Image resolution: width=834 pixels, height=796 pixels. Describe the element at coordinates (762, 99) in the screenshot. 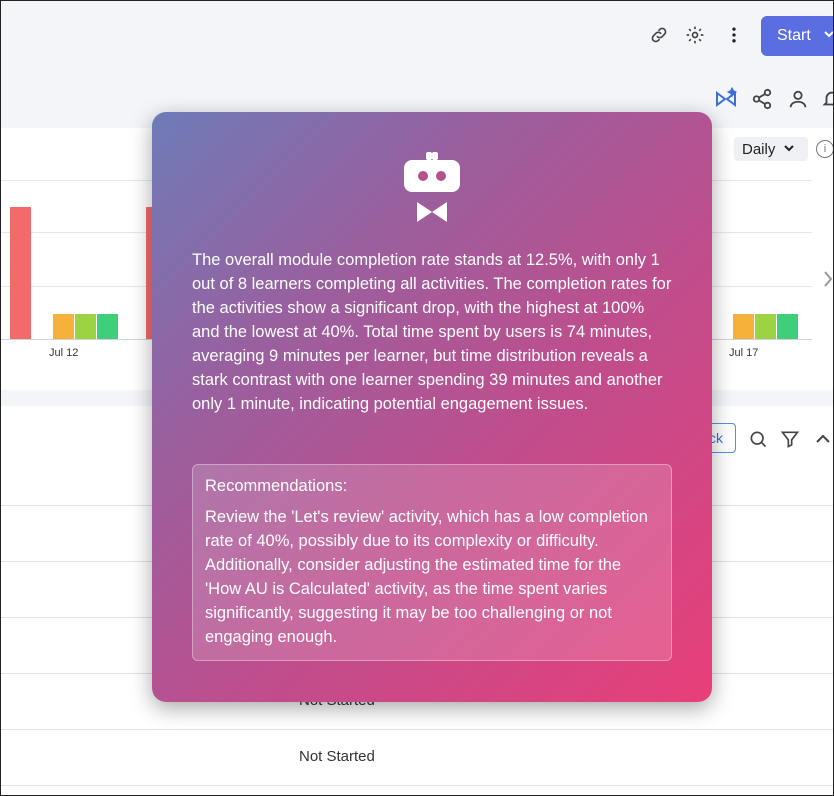

I see `share-icon` at that location.